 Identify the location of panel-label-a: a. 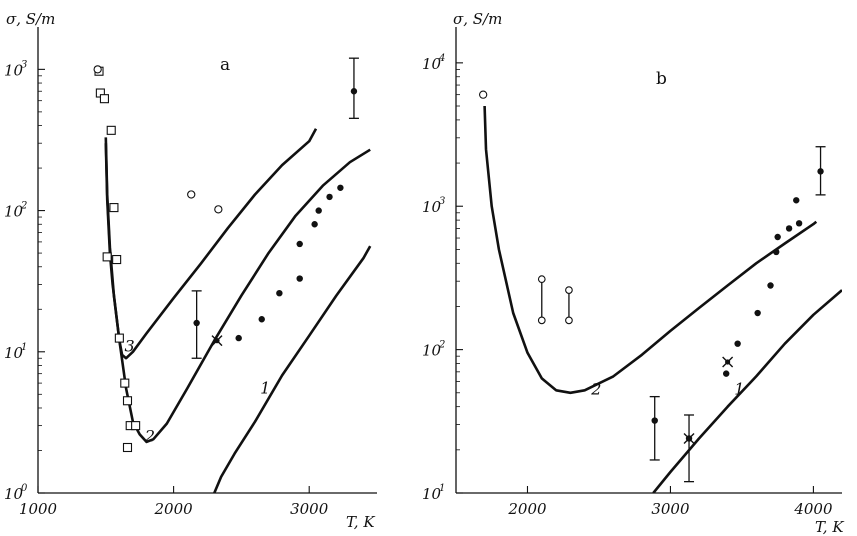
(225, 65).